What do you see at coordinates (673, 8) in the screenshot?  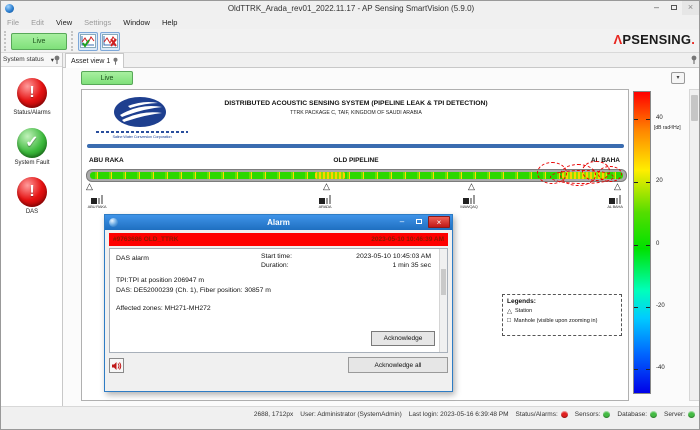 I see `maximize-button` at bounding box center [673, 8].